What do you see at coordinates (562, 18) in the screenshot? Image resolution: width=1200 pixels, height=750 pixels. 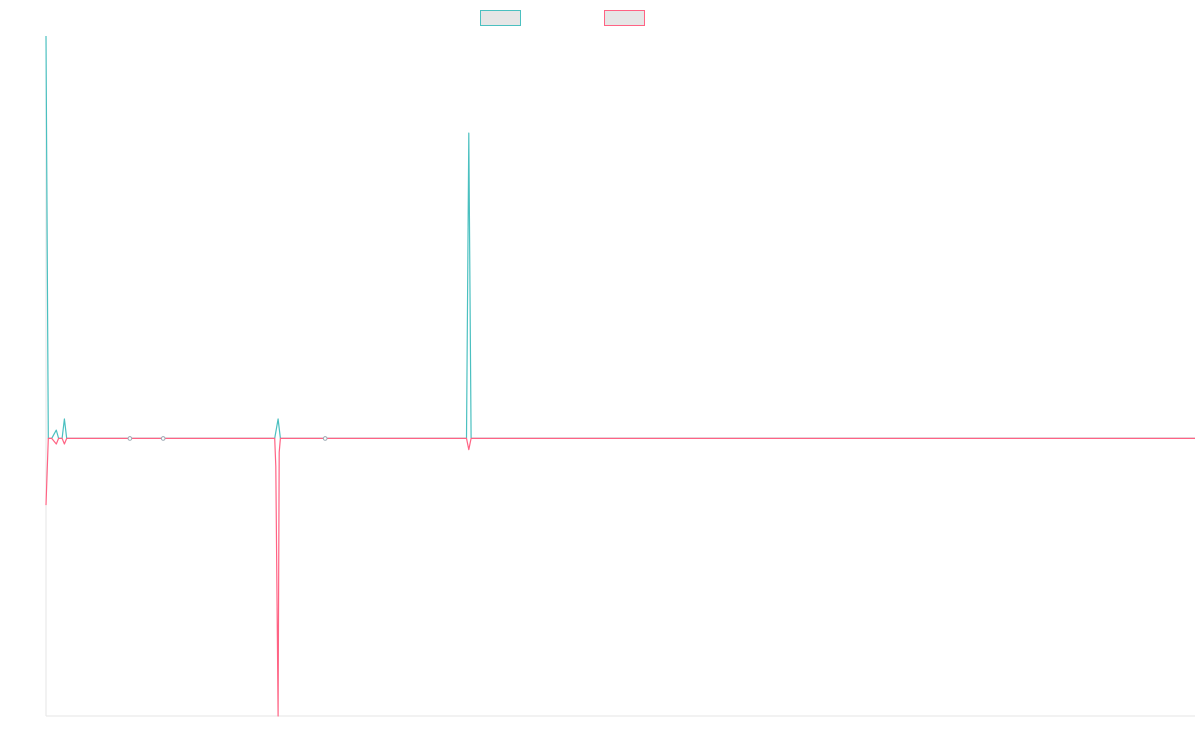 I see `legend` at bounding box center [562, 18].